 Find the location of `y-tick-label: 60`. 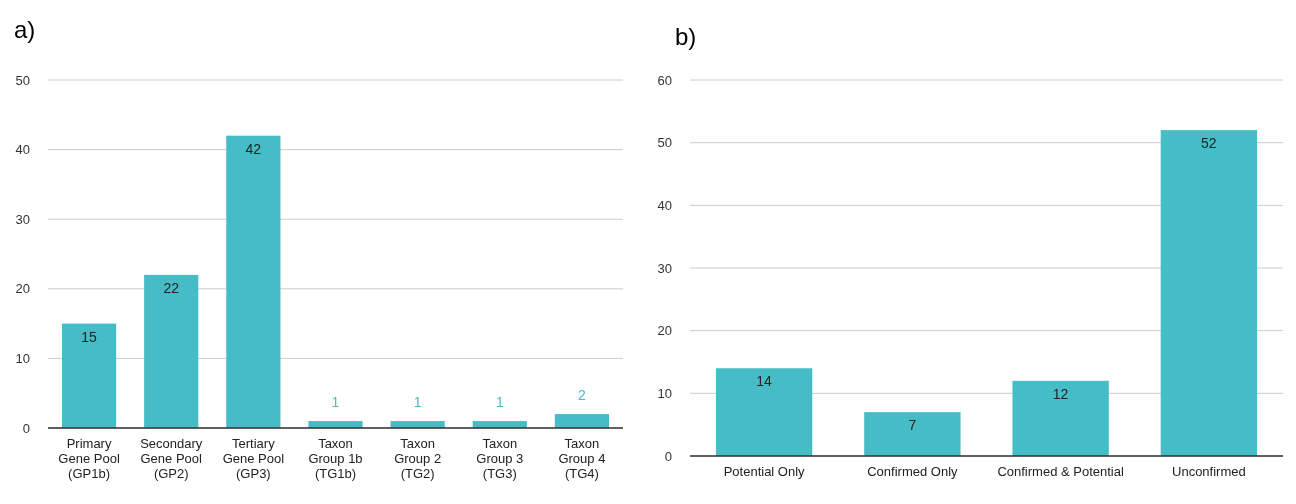

y-tick-label: 60 is located at coordinates (664, 80).